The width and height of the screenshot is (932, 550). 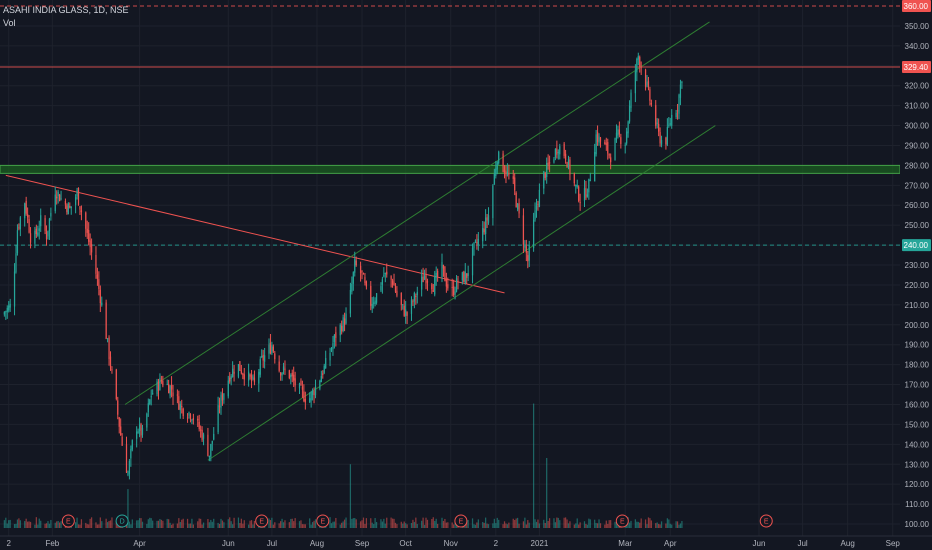 I want to click on event-letter: E, so click(x=622, y=522).